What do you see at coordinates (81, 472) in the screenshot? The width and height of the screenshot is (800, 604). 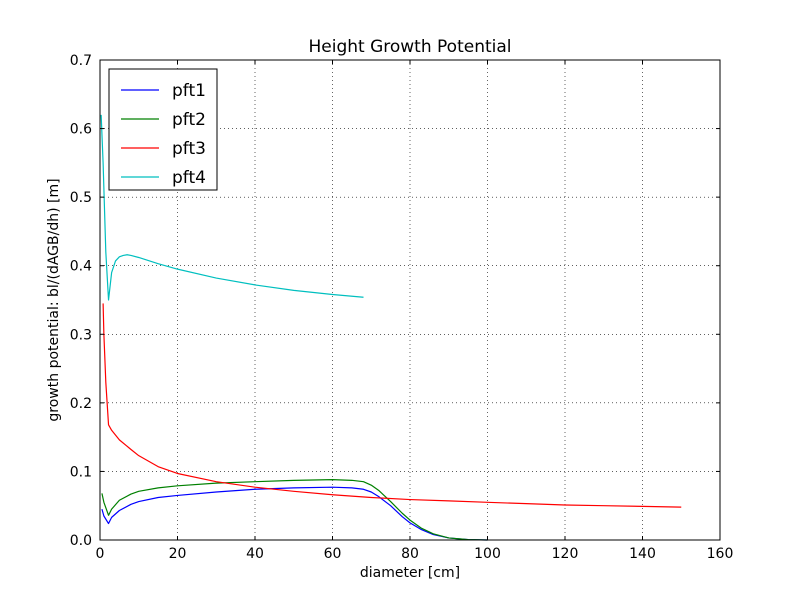 I see `y-tick-label: 0.1` at bounding box center [81, 472].